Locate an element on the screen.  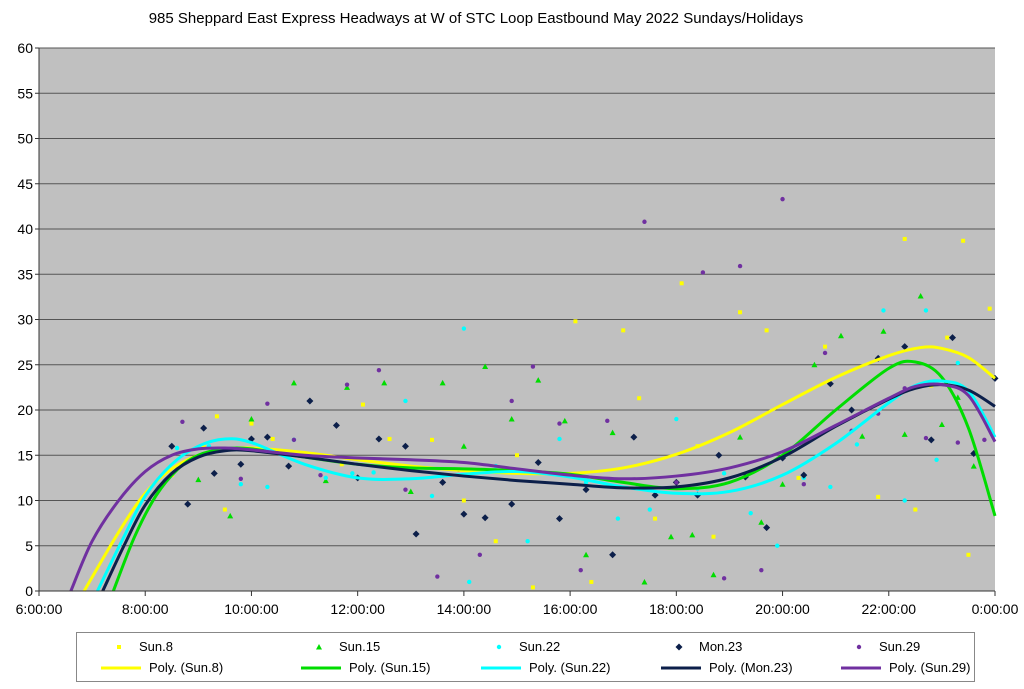
y-tick-label: 0 is located at coordinates (29, 591).